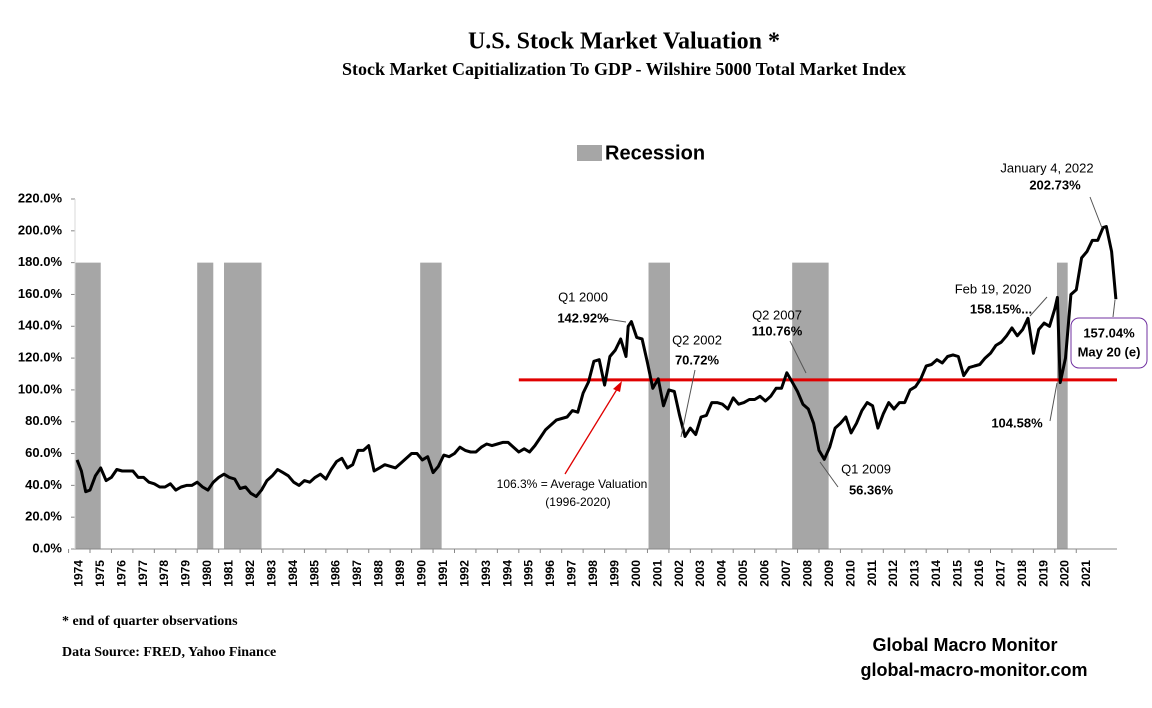 The image size is (1152, 708). What do you see at coordinates (572, 573) in the screenshot?
I see `x-tick-label: 1997` at bounding box center [572, 573].